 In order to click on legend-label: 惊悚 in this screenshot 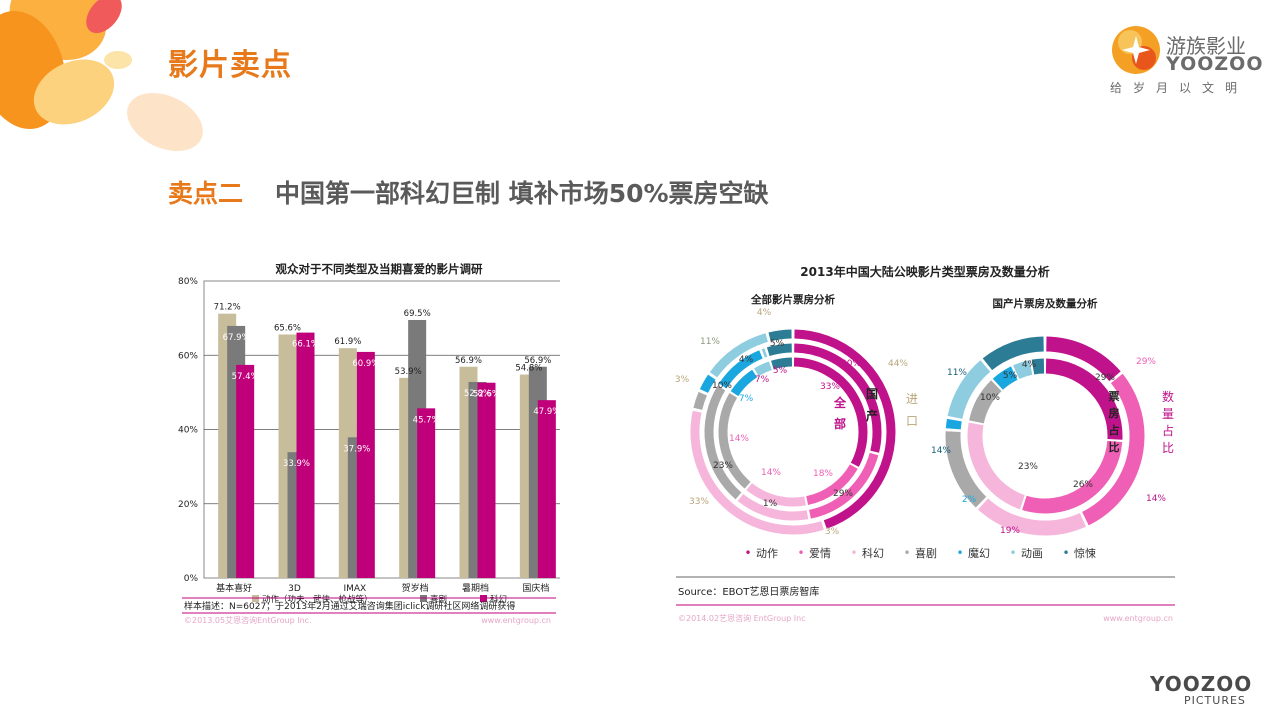, I will do `click(1085, 553)`.